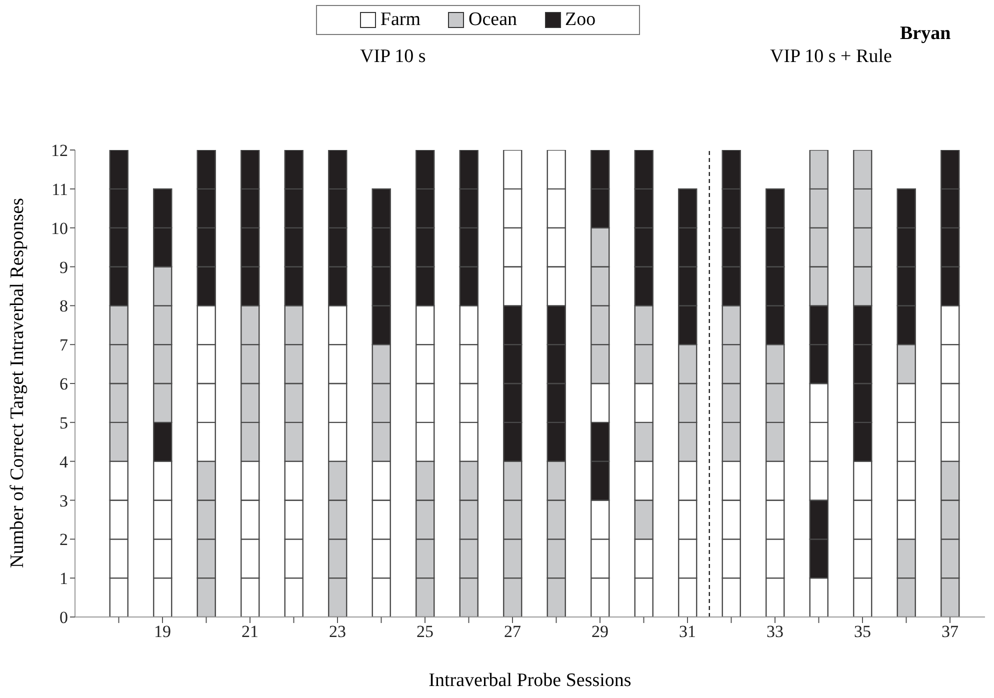  I want to click on y-axis-title: Number of Correct Target Intraverbal Responses, so click(18, 383).